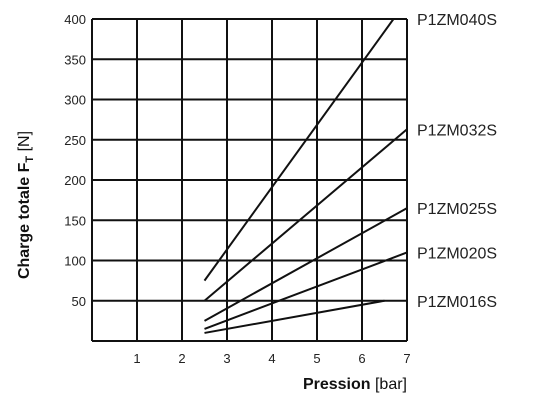  What do you see at coordinates (457, 20) in the screenshot?
I see `series-label: P1ZM040S` at bounding box center [457, 20].